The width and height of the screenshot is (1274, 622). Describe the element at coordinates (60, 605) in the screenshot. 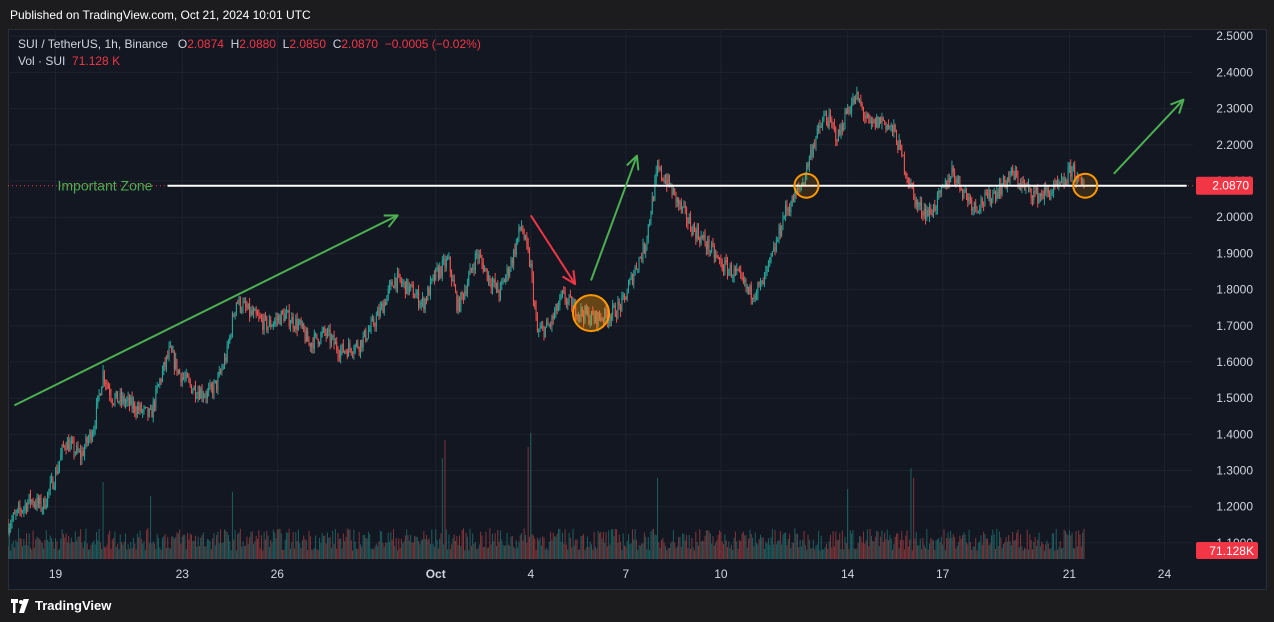

I see `brand: TradingView` at that location.